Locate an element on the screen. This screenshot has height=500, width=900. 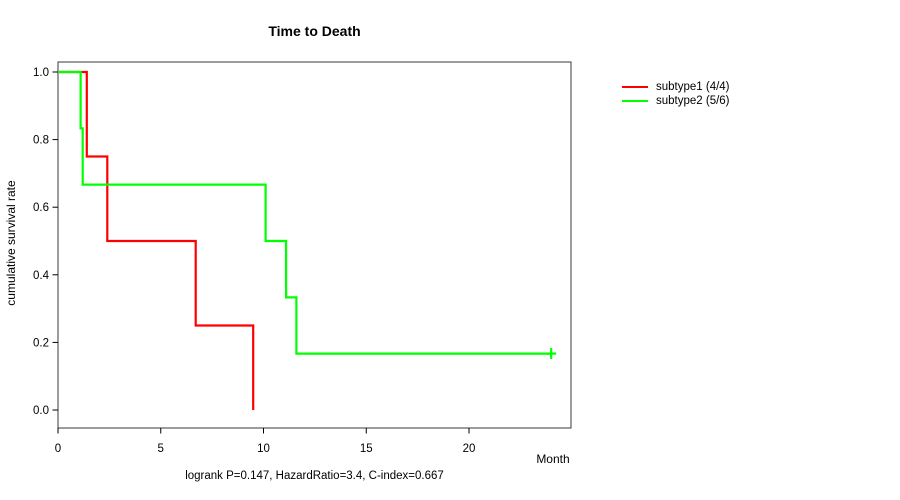
legend-item-subtype2: subtype2 (5/6) is located at coordinates (676, 101).